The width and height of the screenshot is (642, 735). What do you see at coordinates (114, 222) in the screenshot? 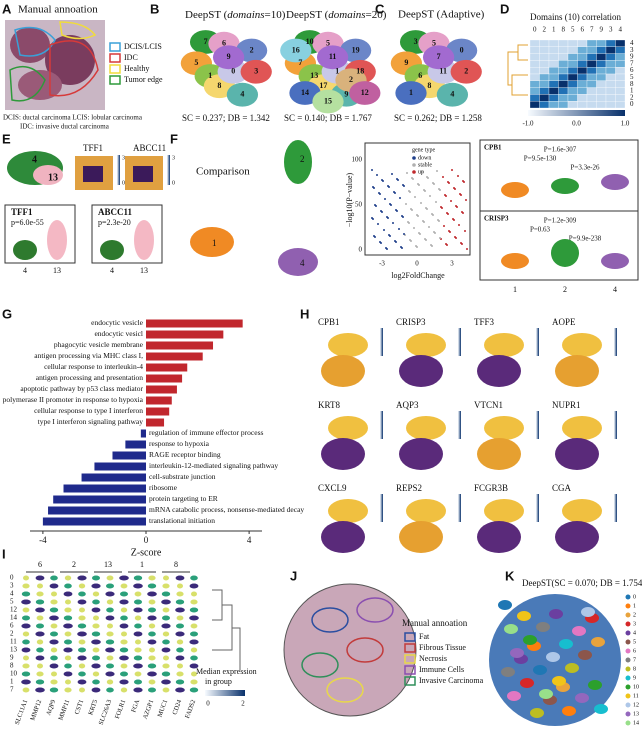
I see `p-value: p=2.3e-20` at bounding box center [114, 222].